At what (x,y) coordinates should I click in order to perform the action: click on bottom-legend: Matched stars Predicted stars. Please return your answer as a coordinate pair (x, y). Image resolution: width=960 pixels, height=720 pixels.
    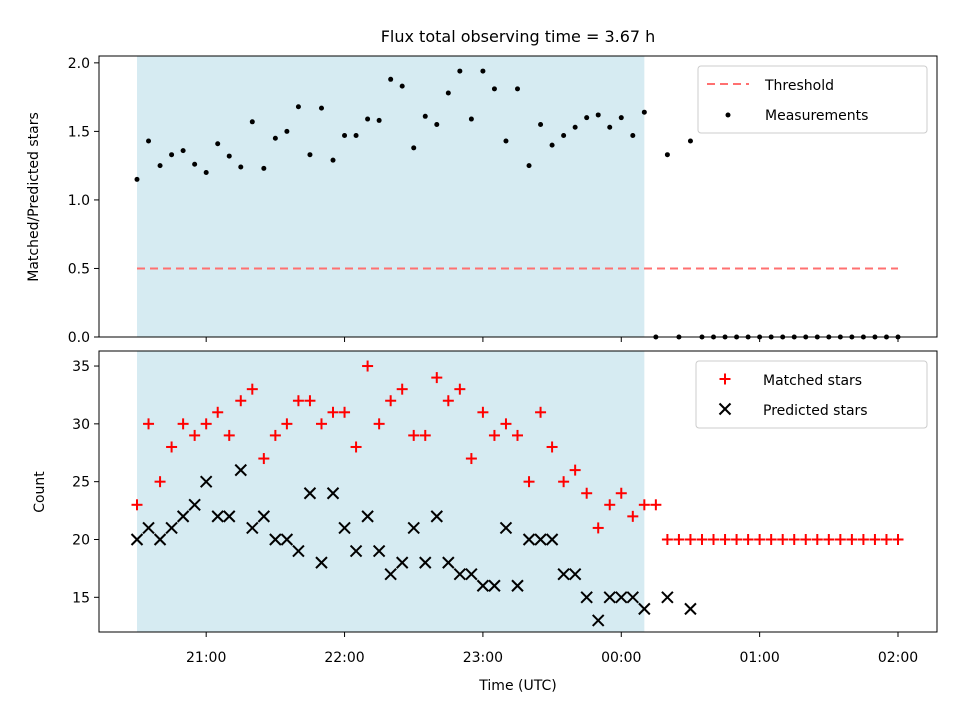
    Looking at the image, I should click on (811, 394).